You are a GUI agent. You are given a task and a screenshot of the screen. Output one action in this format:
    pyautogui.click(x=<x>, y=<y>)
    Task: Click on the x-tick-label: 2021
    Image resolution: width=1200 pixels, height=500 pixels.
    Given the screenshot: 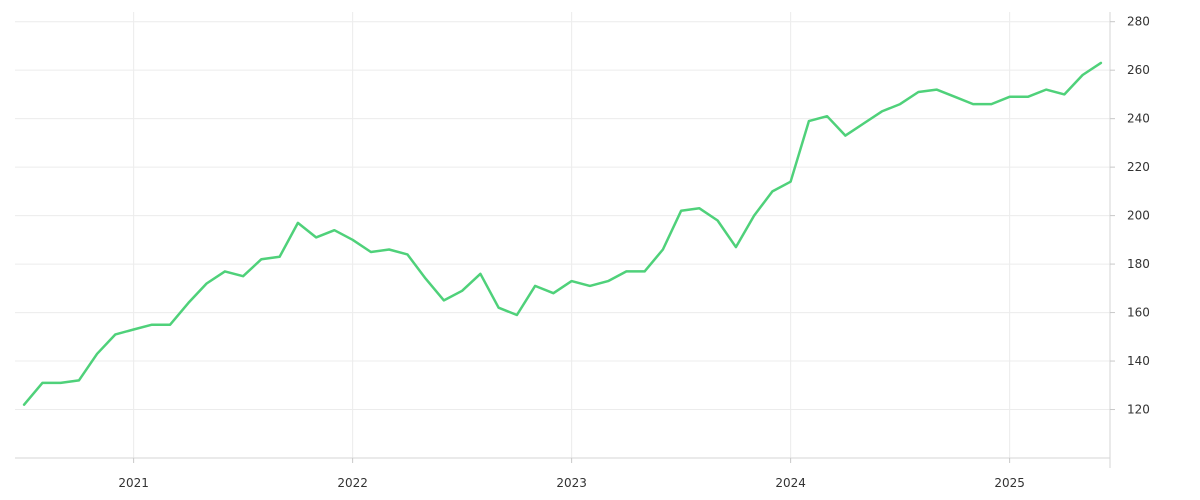 What is the action you would take?
    pyautogui.click(x=133, y=483)
    